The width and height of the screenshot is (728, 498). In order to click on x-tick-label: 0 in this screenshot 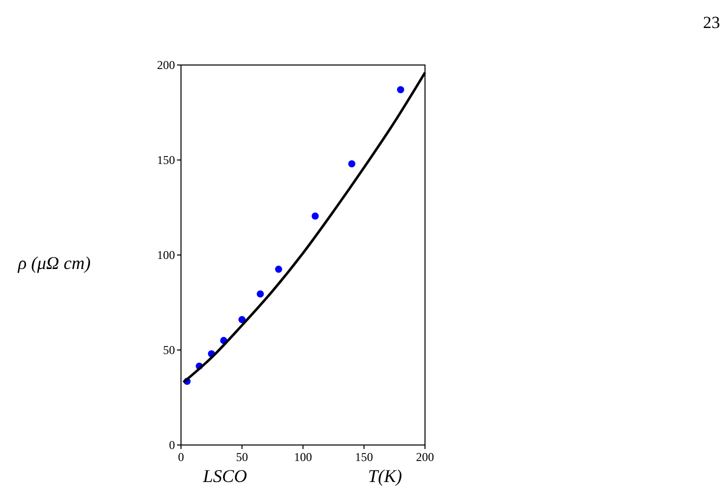, I will do `click(181, 457)`.